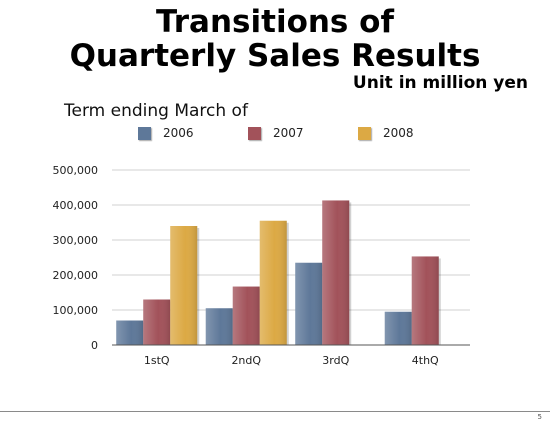 The image size is (550, 423). I want to click on x-tick-label: 3rdQ, so click(335, 360).